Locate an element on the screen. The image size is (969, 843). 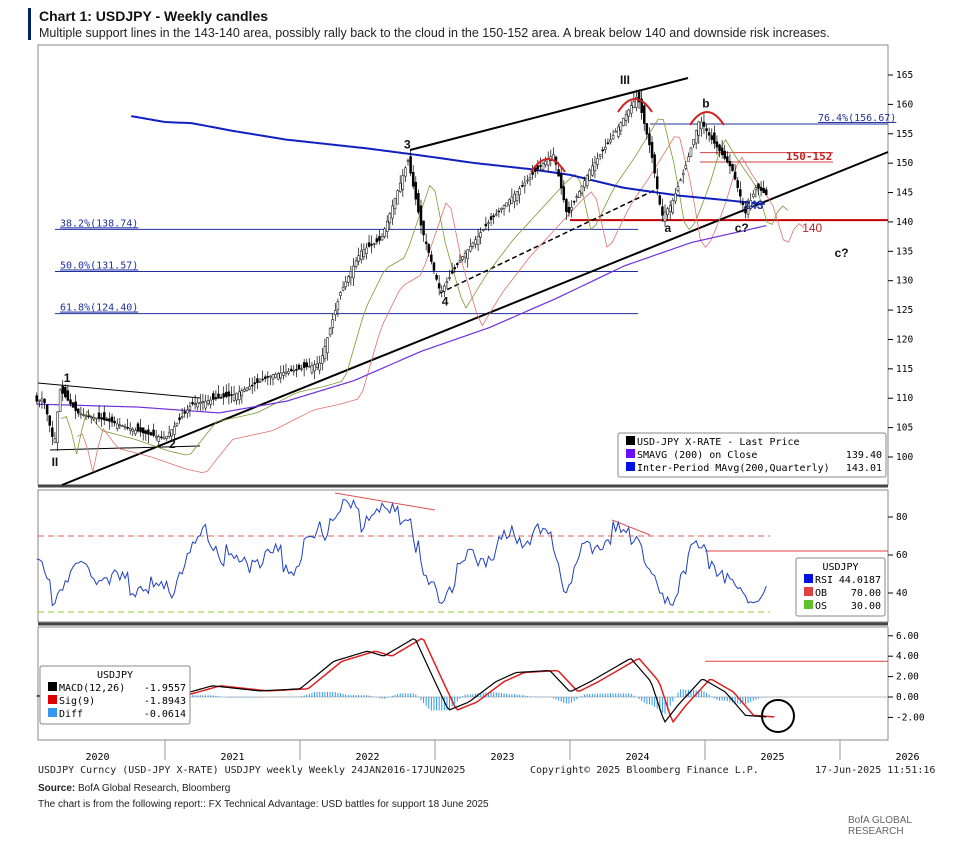
price-legend is located at coordinates (752, 455).